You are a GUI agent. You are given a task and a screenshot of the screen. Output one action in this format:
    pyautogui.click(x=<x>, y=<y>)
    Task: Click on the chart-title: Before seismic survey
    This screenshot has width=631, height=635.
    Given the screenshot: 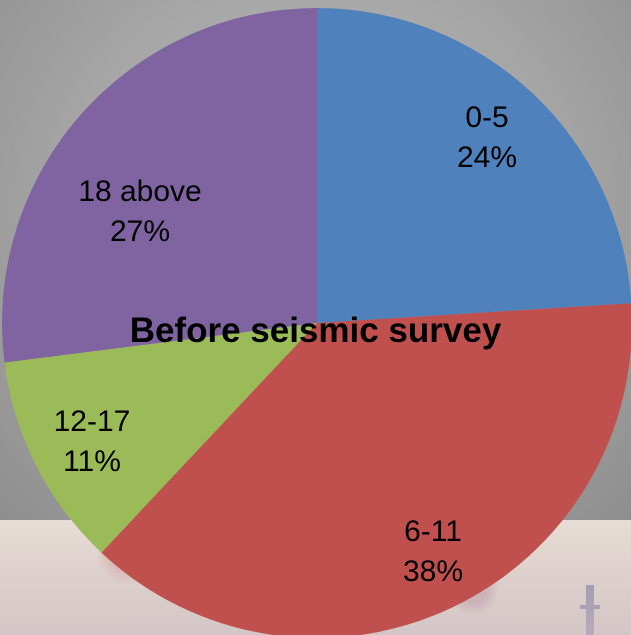 What is the action you would take?
    pyautogui.click(x=315, y=330)
    